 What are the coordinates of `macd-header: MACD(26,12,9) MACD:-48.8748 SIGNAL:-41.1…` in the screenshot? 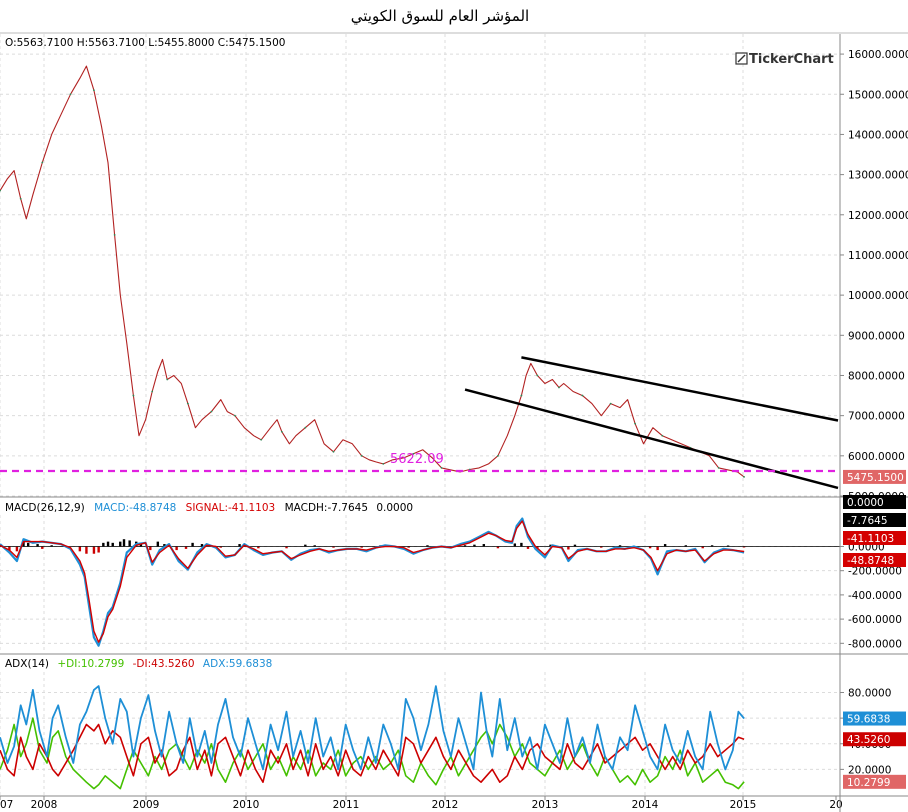 It's located at (209, 508).